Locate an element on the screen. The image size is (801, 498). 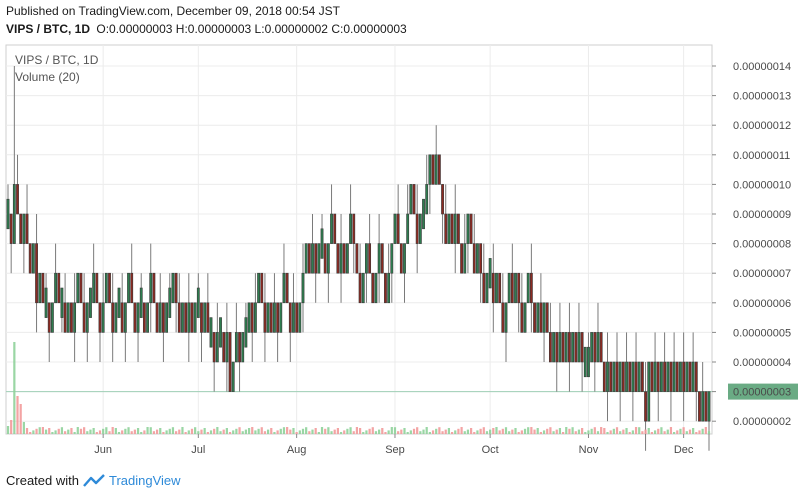
x-tick-label: Aug is located at coordinates (297, 450).